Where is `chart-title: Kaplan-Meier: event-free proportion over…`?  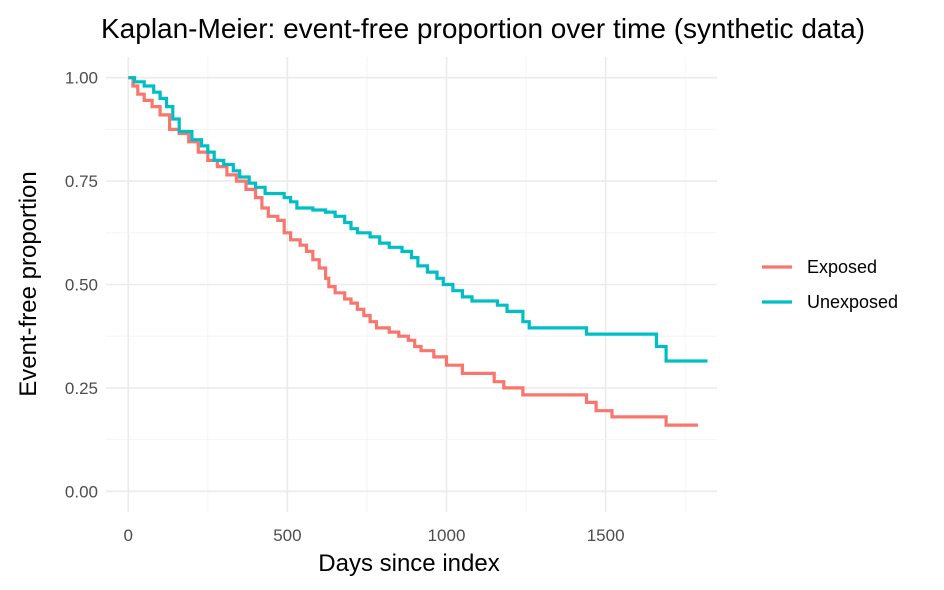 chart-title: Kaplan-Meier: event-free proportion over… is located at coordinates (483, 28).